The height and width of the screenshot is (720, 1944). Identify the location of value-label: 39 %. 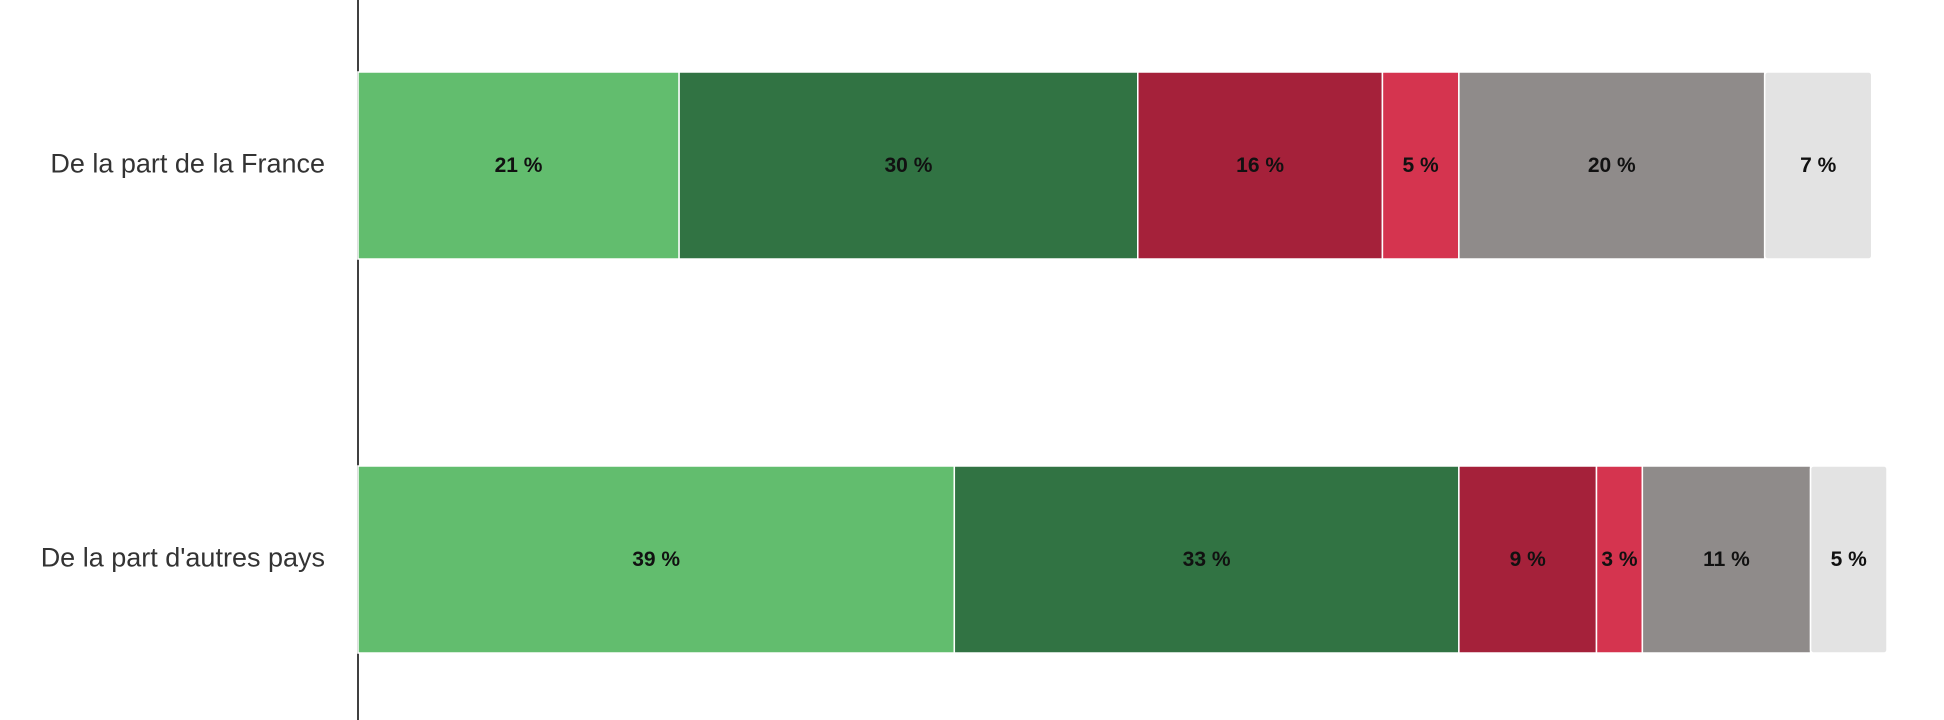
(656, 559).